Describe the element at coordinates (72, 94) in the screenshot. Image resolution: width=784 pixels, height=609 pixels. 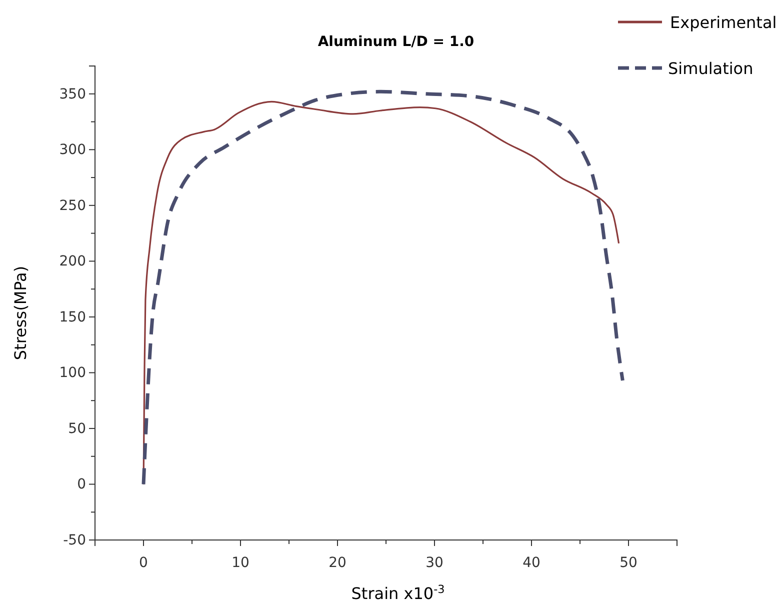
I see `y-tick-label: 350` at that location.